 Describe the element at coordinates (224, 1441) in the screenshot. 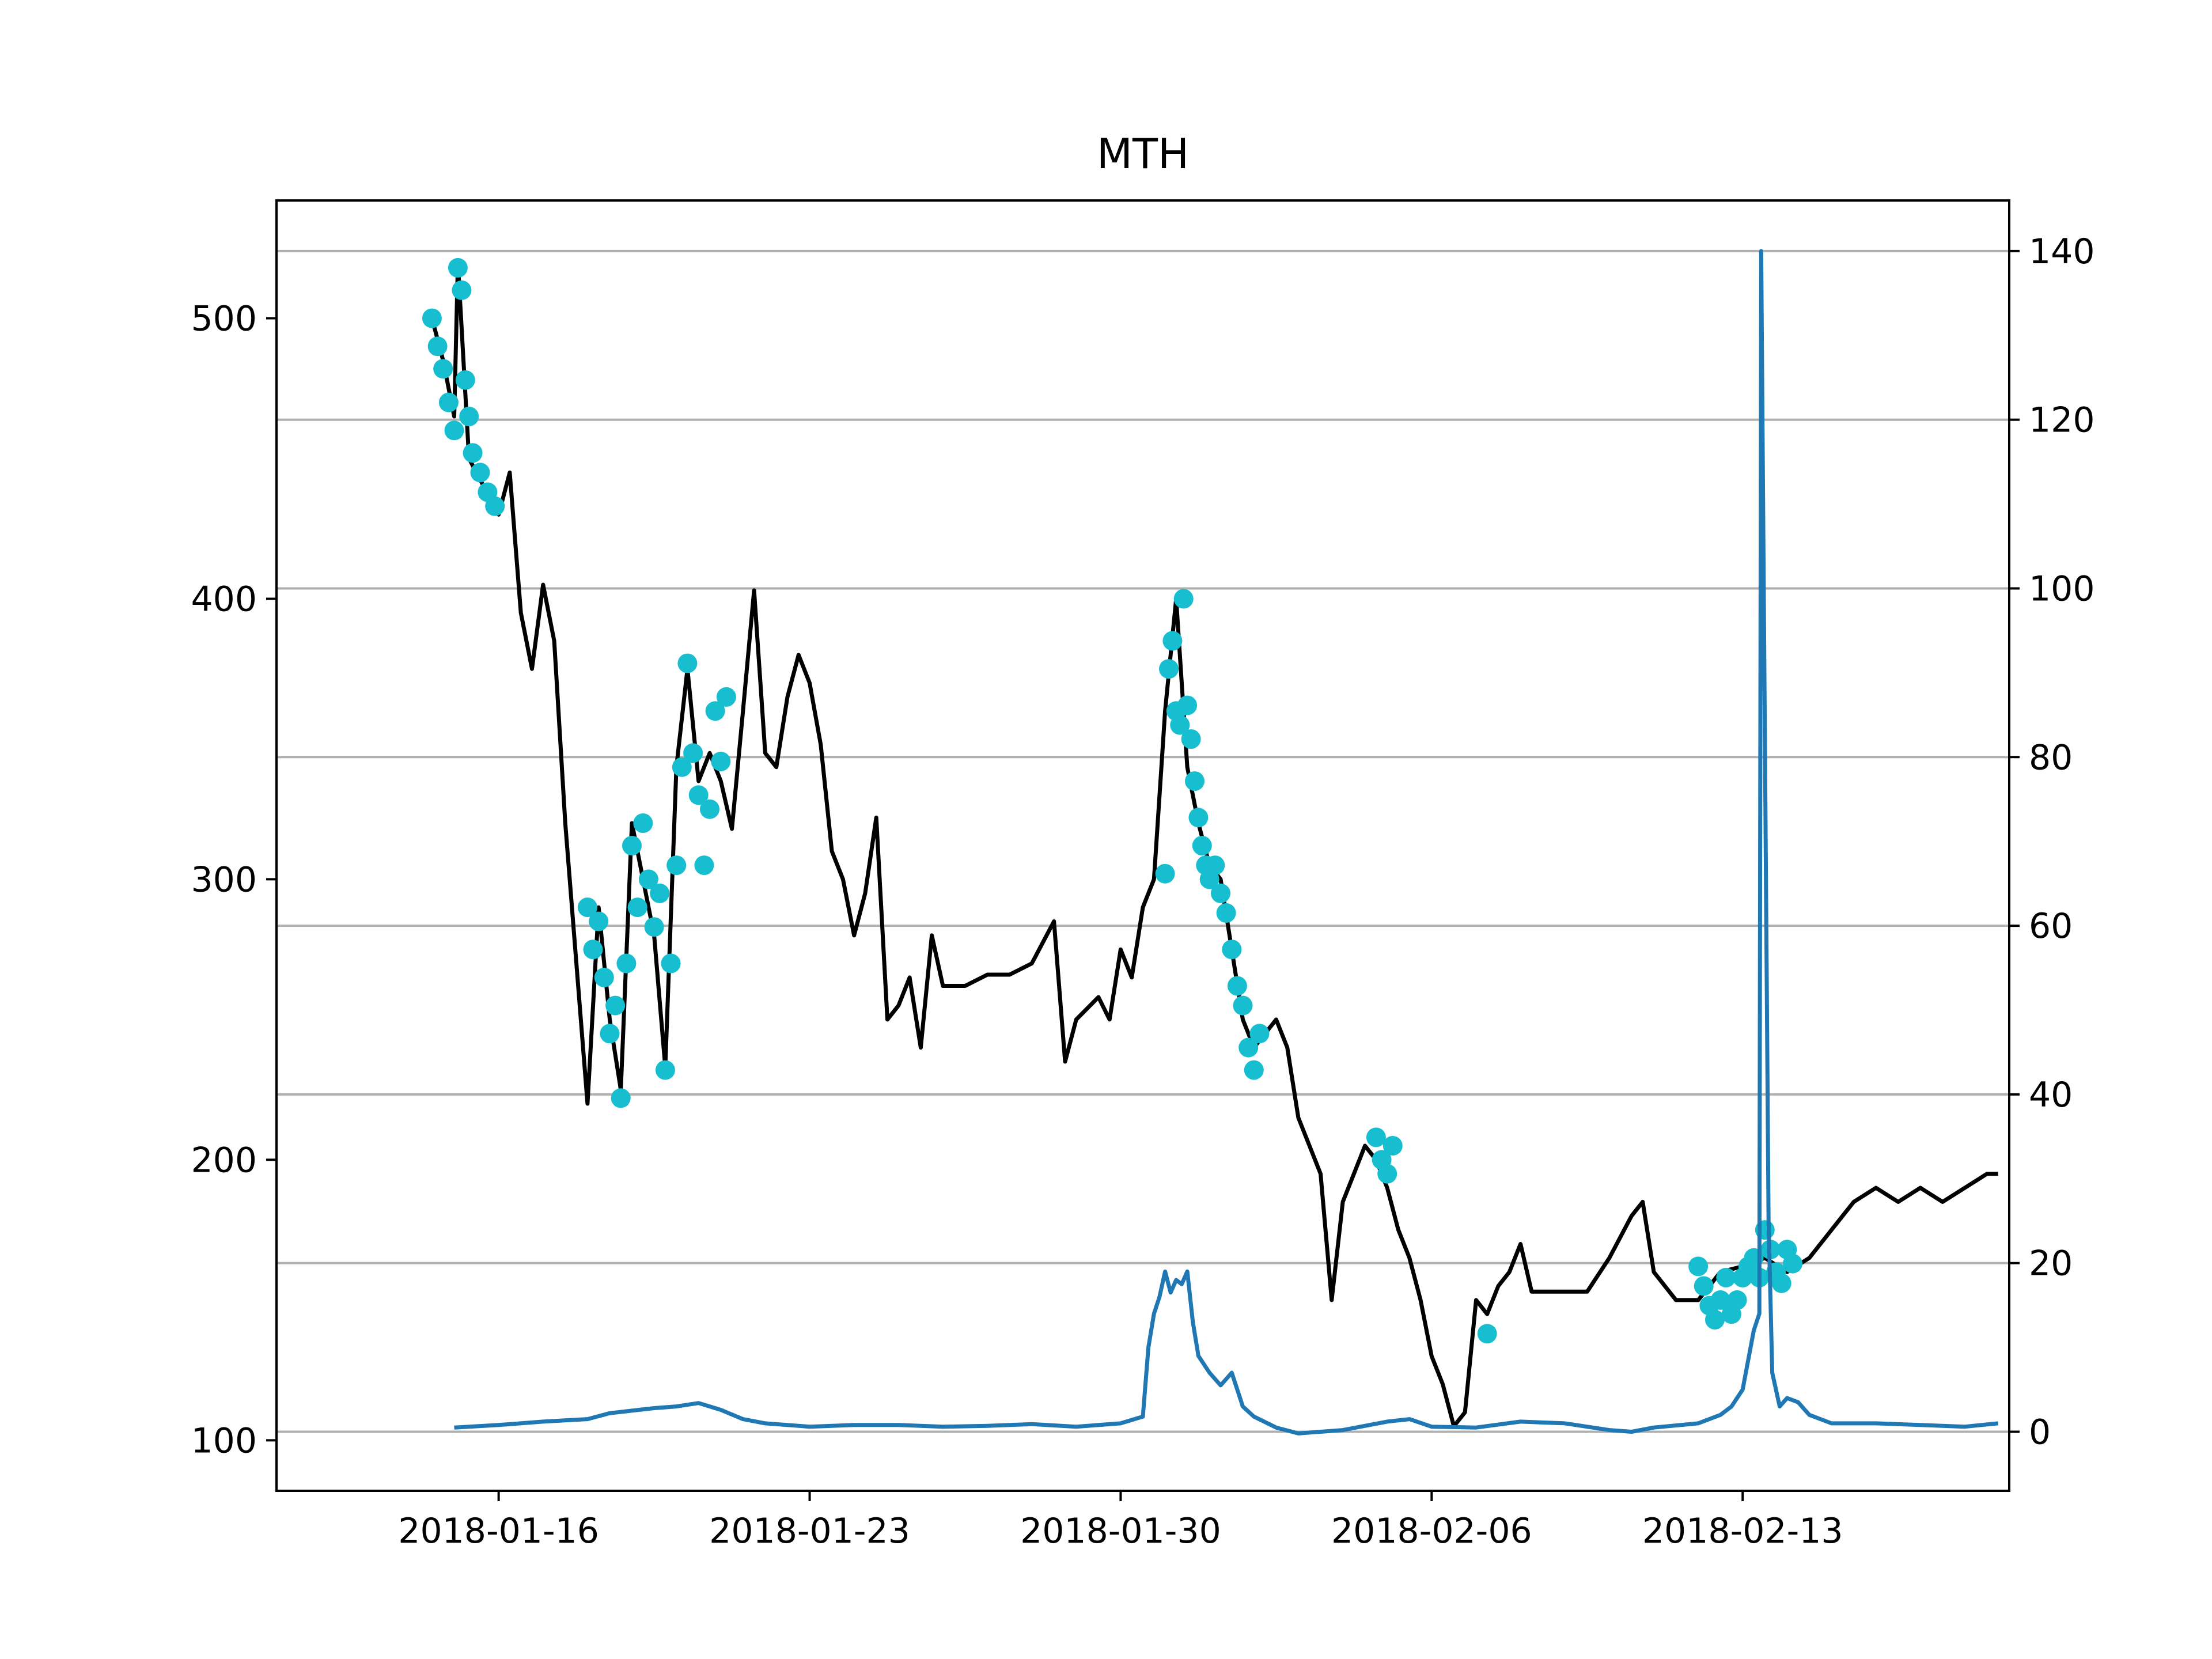

I see `y-left-tick-label: 100` at that location.